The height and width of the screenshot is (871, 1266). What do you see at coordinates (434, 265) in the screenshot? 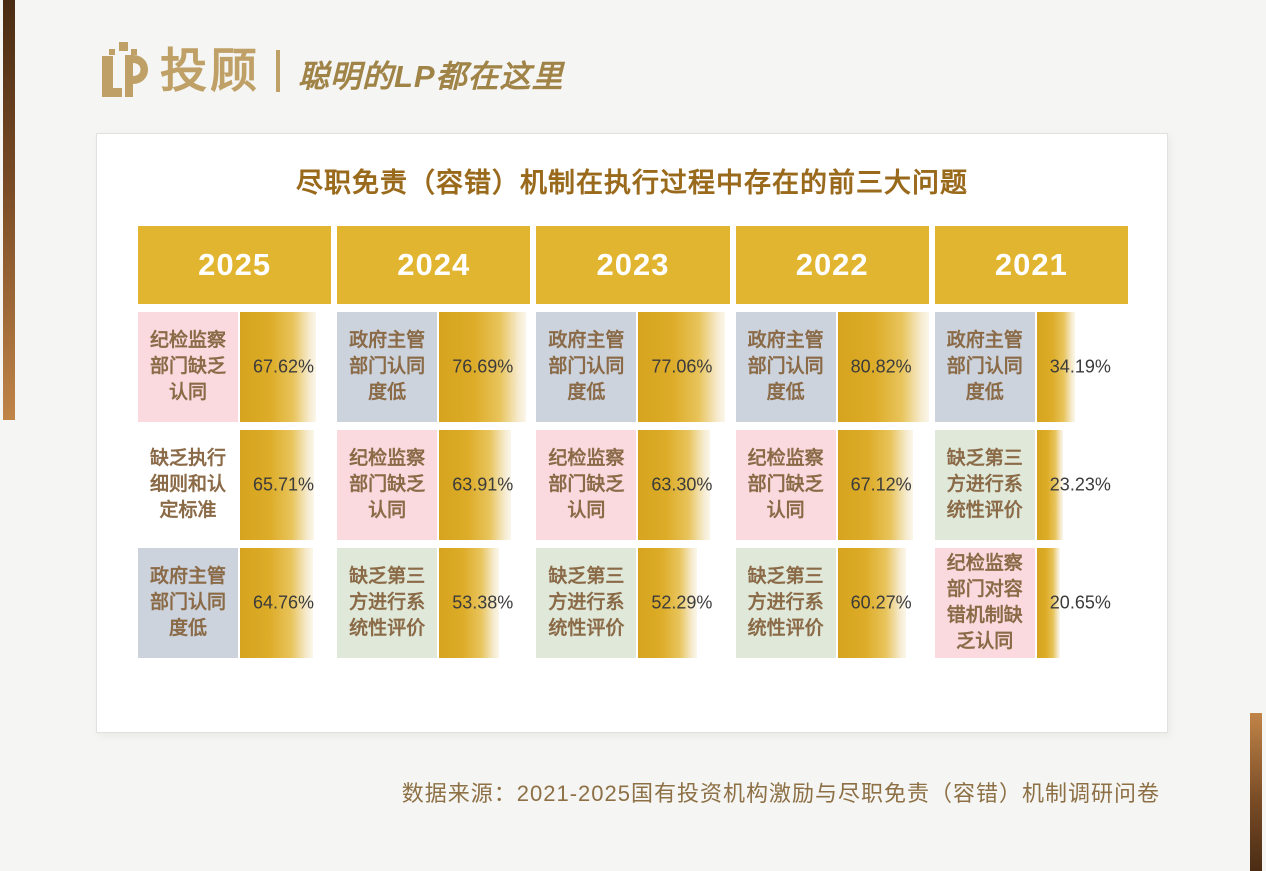
I see `year-header: 2024` at bounding box center [434, 265].